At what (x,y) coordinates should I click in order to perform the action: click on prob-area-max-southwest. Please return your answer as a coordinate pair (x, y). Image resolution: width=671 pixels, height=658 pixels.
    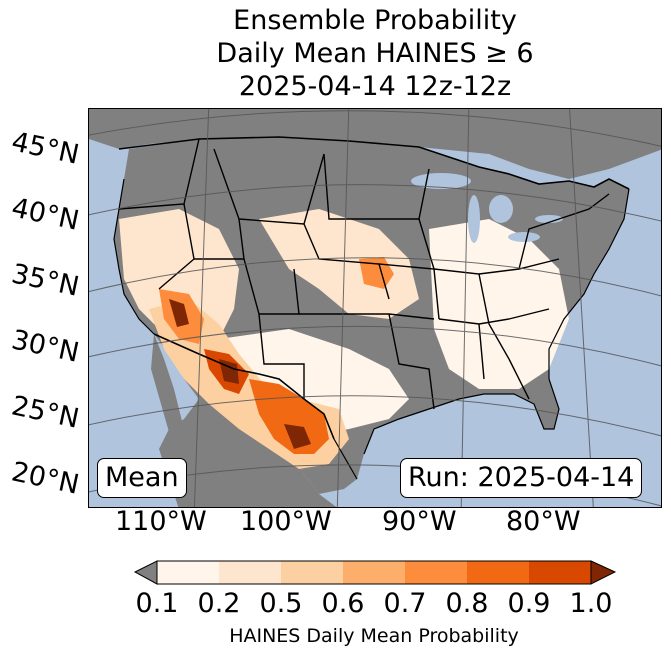
    Looking at the image, I should click on (179, 313).